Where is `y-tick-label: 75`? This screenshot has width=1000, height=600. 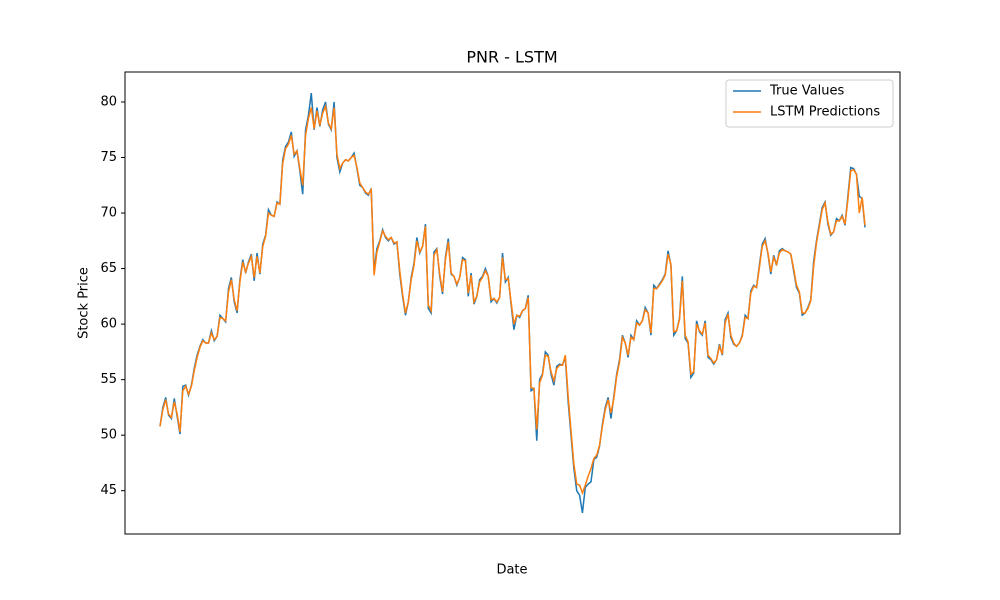
y-tick-label: 75 is located at coordinates (108, 157).